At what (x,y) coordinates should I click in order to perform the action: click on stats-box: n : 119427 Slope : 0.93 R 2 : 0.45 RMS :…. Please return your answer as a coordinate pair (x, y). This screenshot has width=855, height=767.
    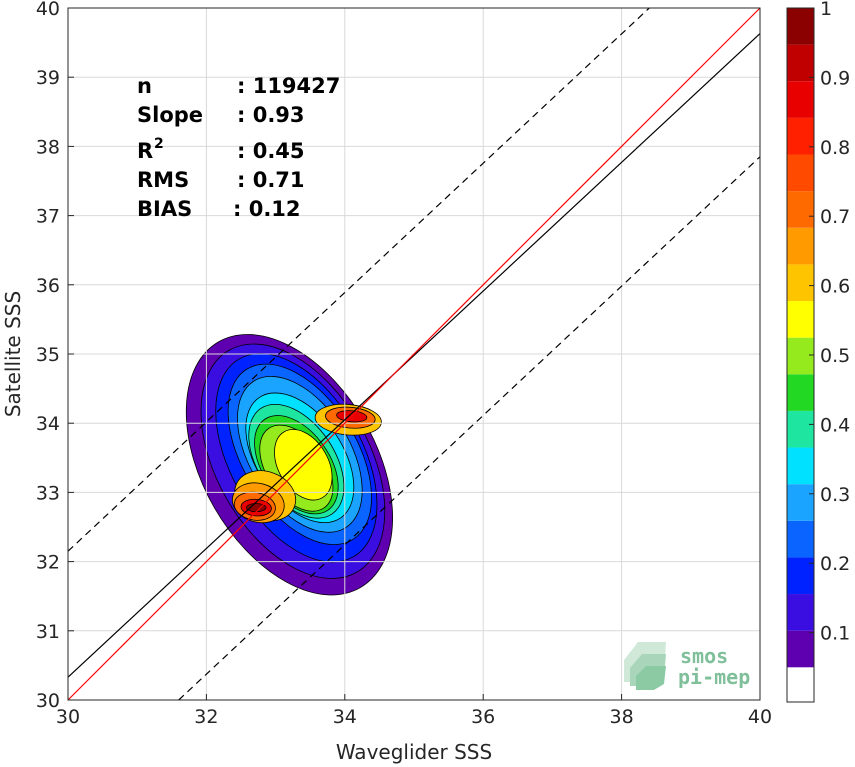
    Looking at the image, I should click on (238, 147).